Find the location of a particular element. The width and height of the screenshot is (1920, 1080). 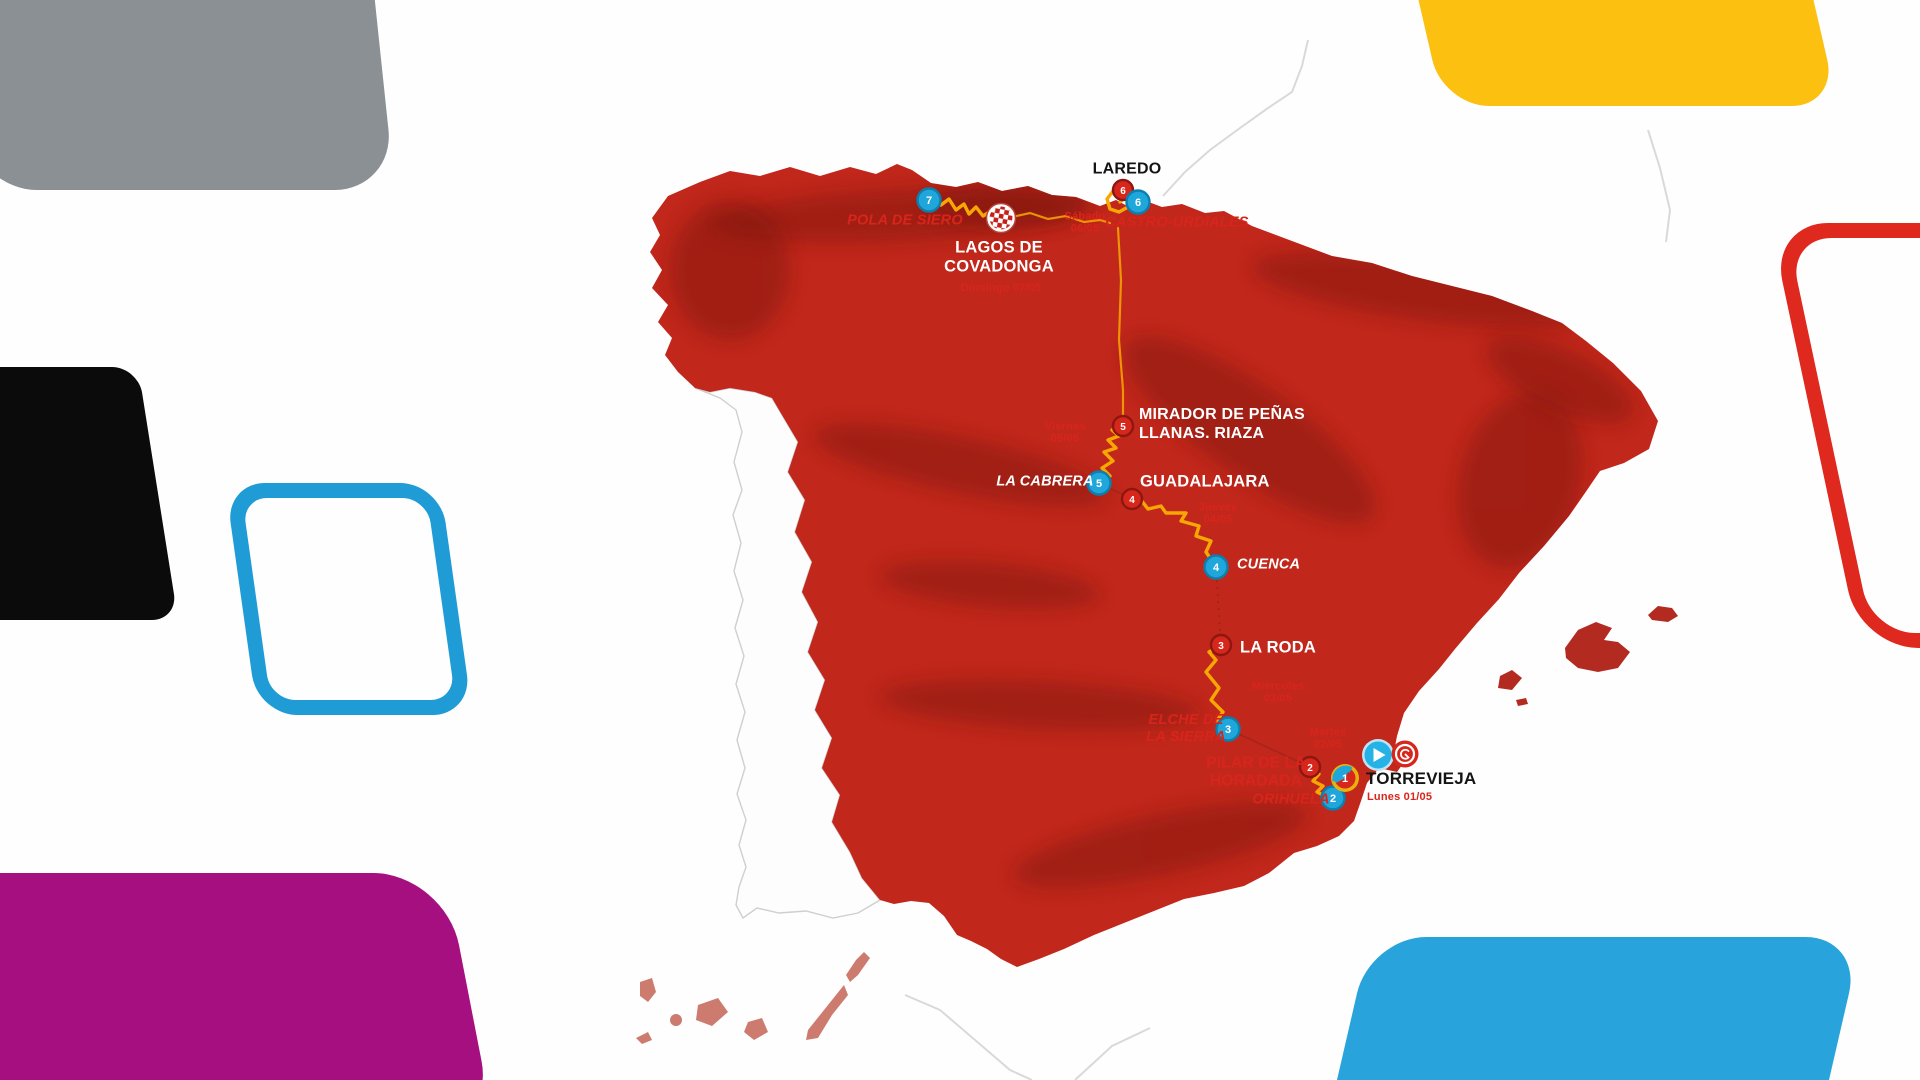

play-button-icon is located at coordinates (1378, 755).